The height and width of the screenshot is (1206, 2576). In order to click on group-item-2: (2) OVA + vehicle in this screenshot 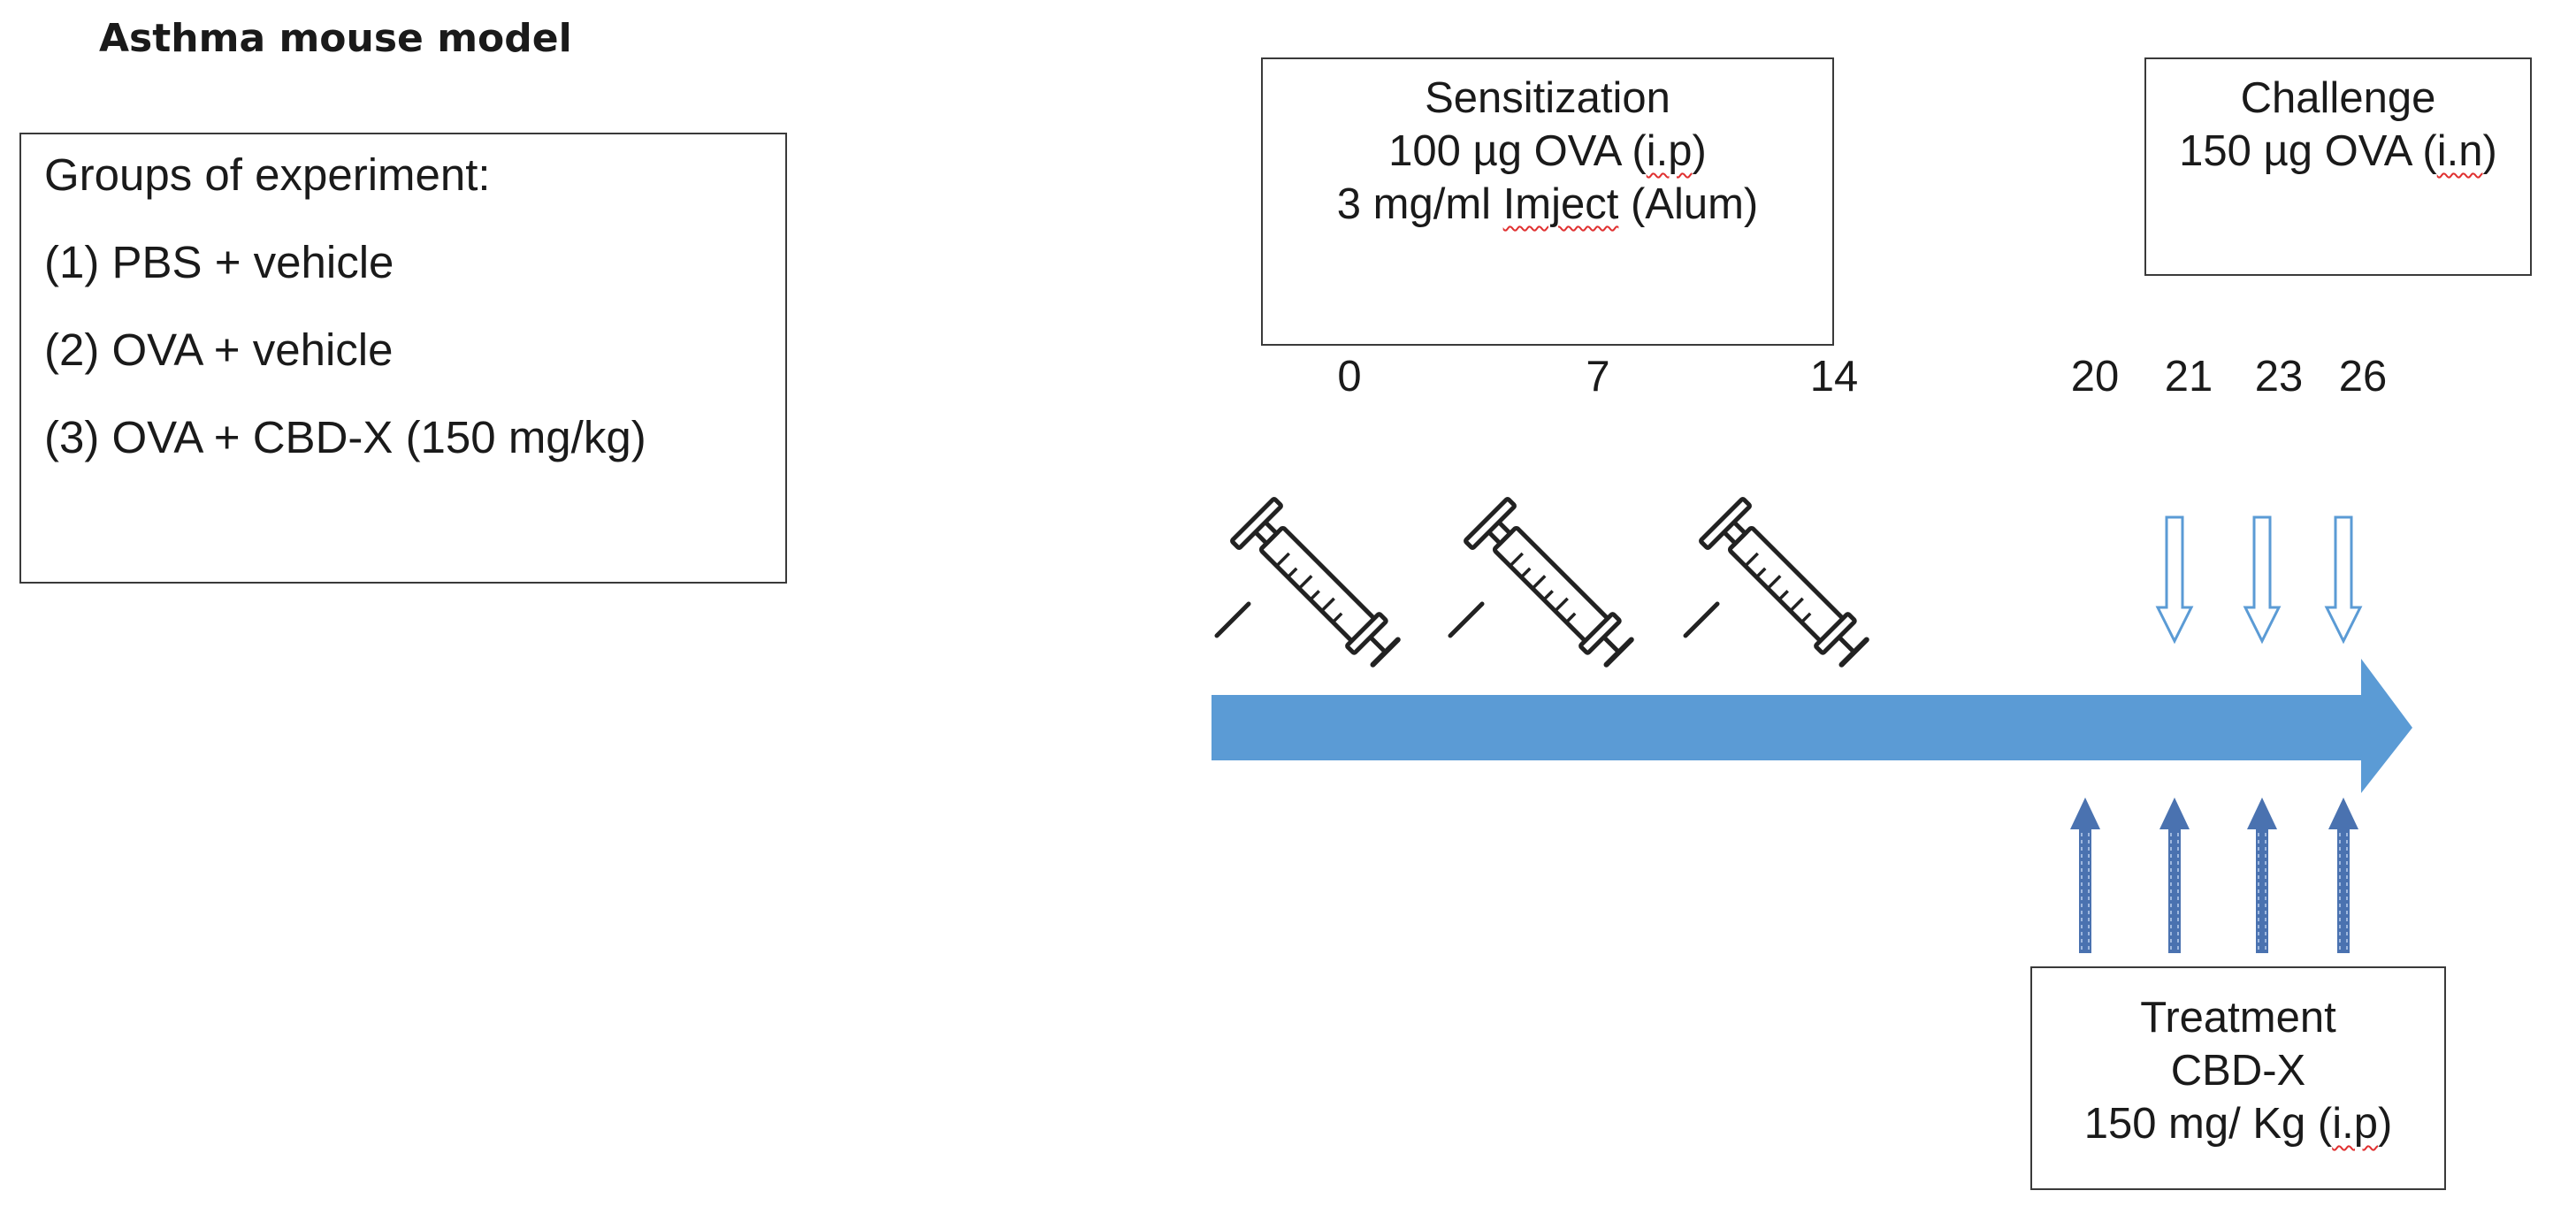, I will do `click(219, 349)`.